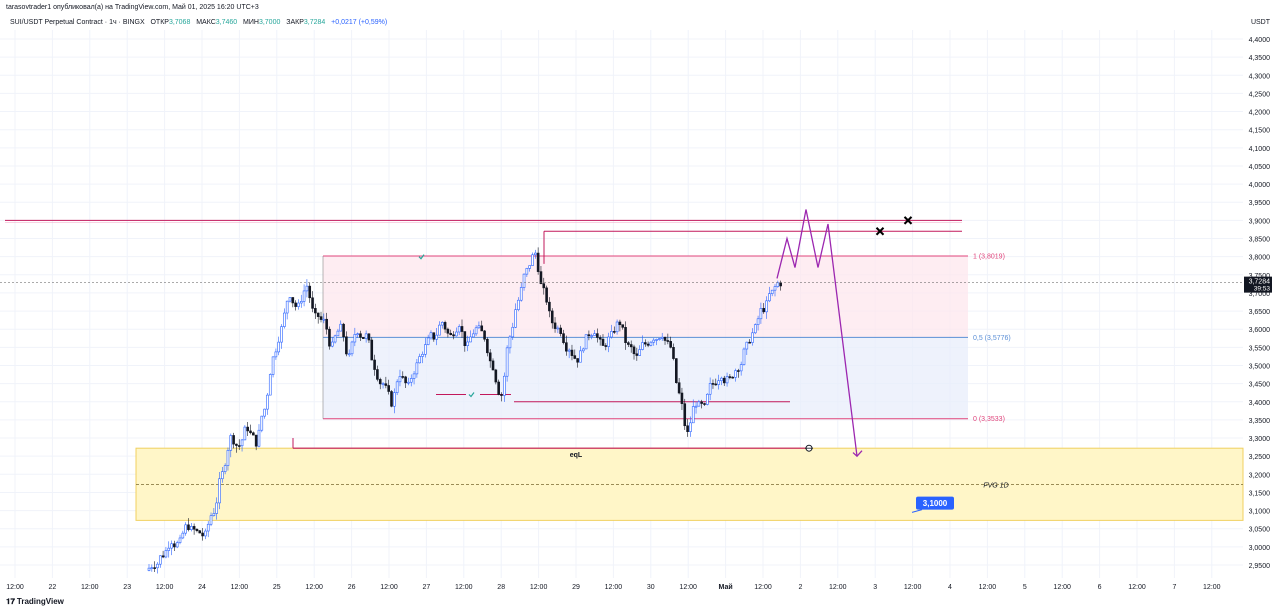  I want to click on time-tick-label: 27, so click(427, 587).